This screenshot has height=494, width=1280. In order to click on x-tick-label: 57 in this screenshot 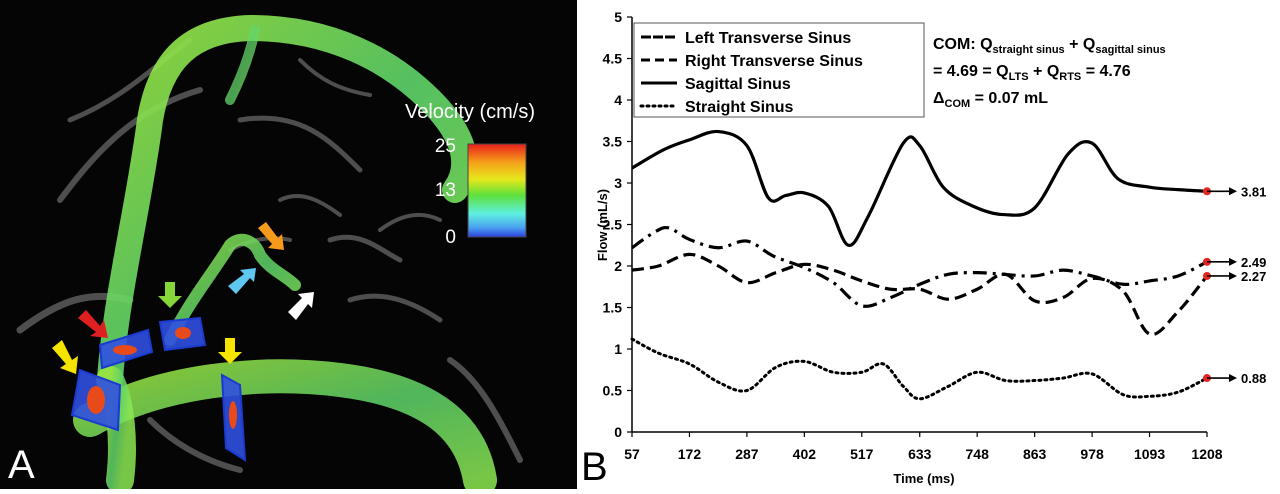, I will do `click(632, 454)`.